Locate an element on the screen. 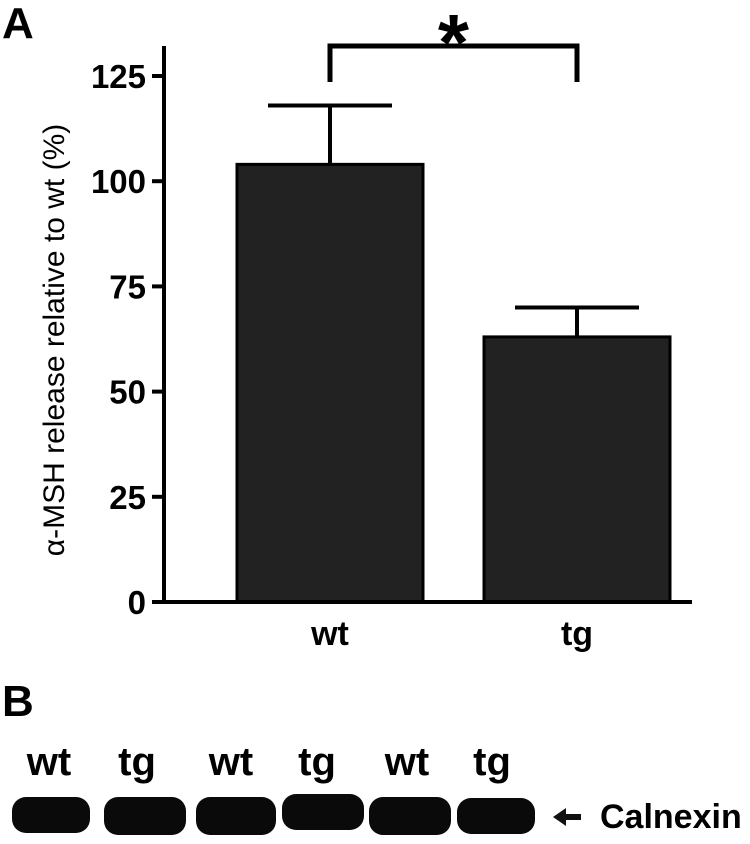 This screenshot has height=844, width=750. x-tick-label: tg is located at coordinates (577, 634).